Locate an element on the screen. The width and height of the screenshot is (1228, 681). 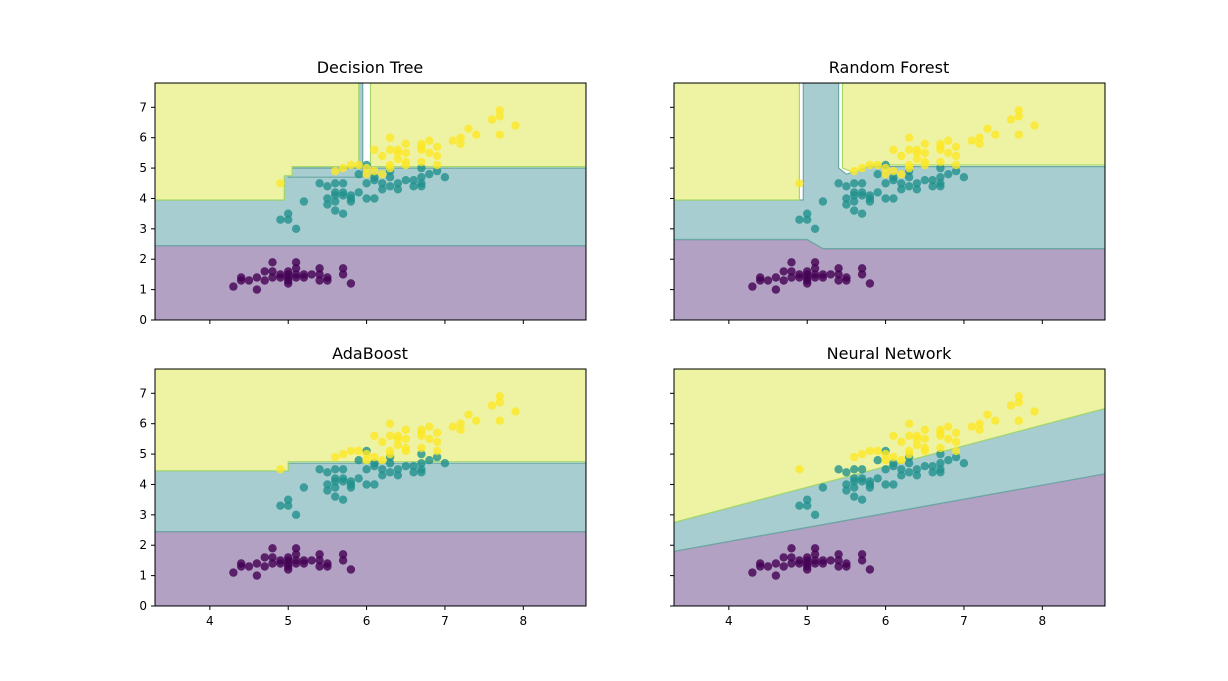
y-tick-label: 1 is located at coordinates (143, 576).